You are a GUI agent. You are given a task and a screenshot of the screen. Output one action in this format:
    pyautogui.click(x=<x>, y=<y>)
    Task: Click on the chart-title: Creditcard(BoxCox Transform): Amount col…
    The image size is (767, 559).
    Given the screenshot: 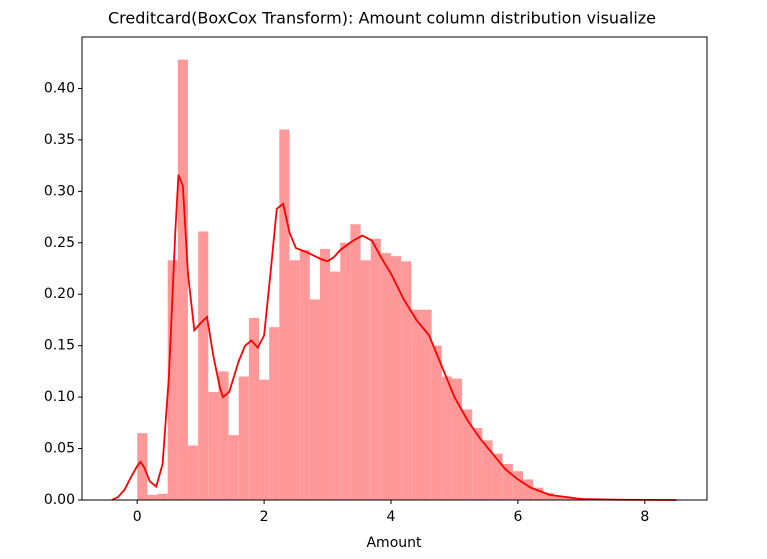 What is the action you would take?
    pyautogui.click(x=382, y=18)
    